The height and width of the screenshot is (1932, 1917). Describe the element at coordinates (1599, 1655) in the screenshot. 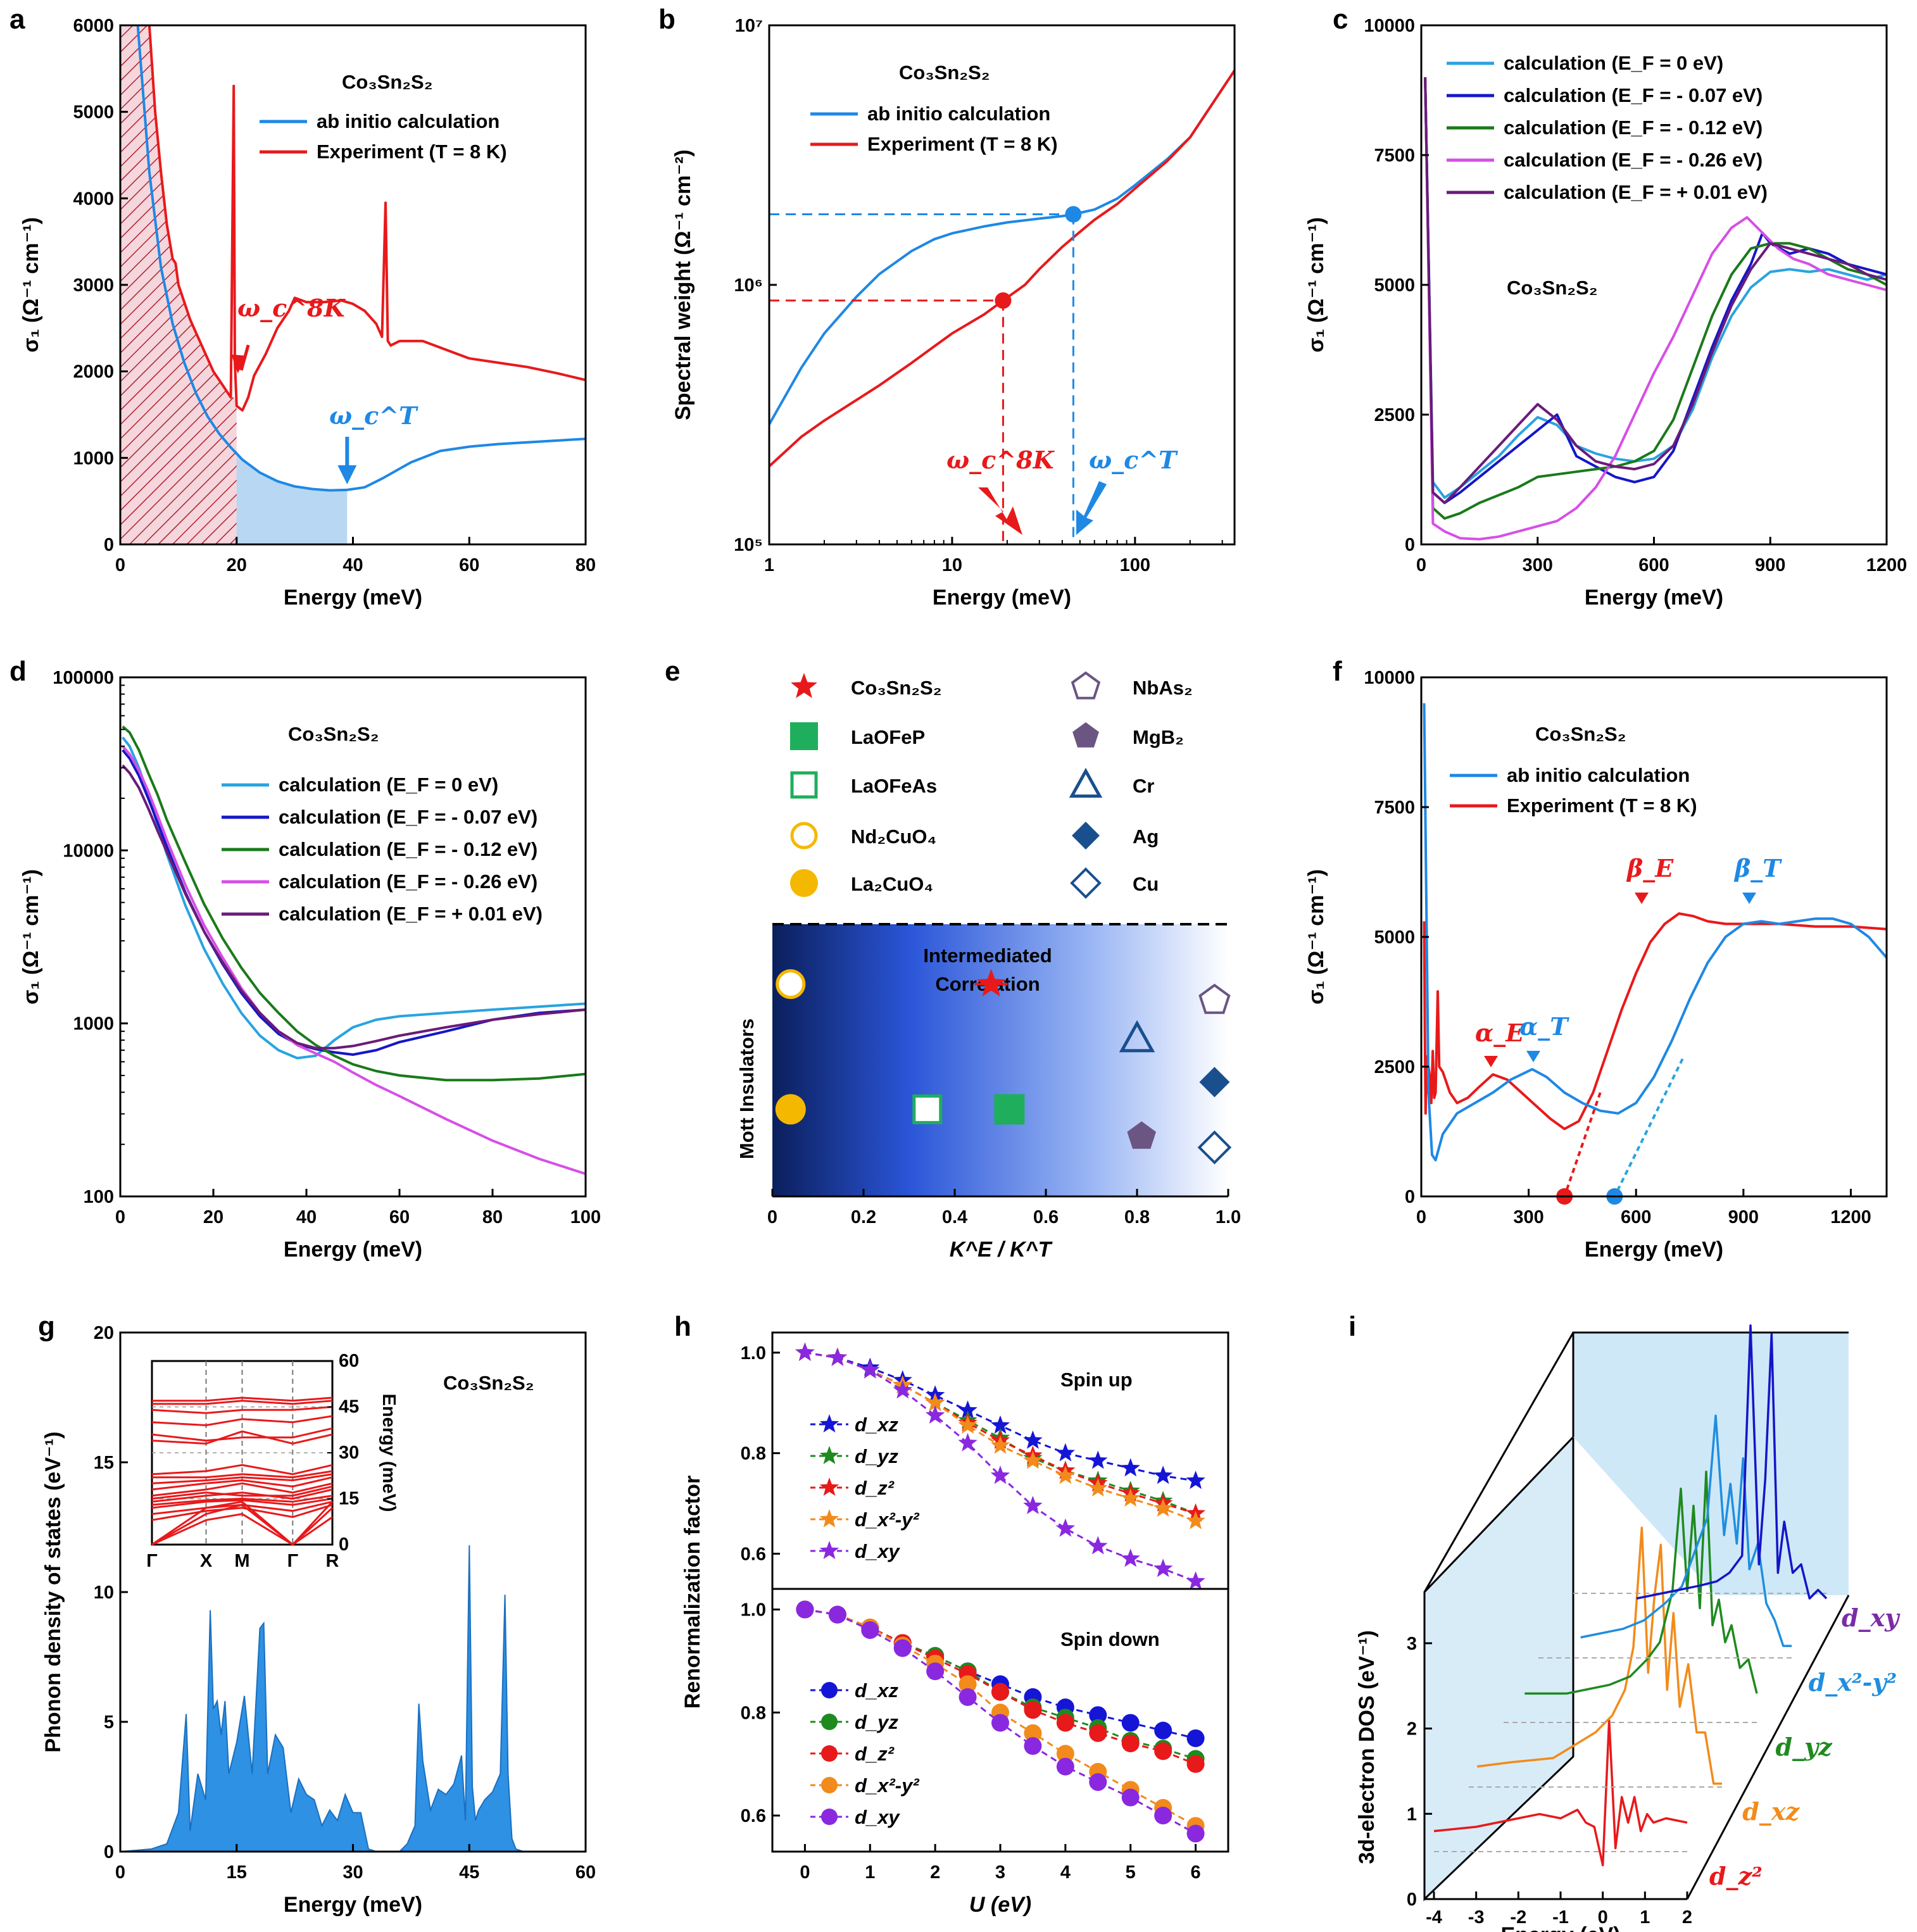

I see `i-dos-line` at that location.